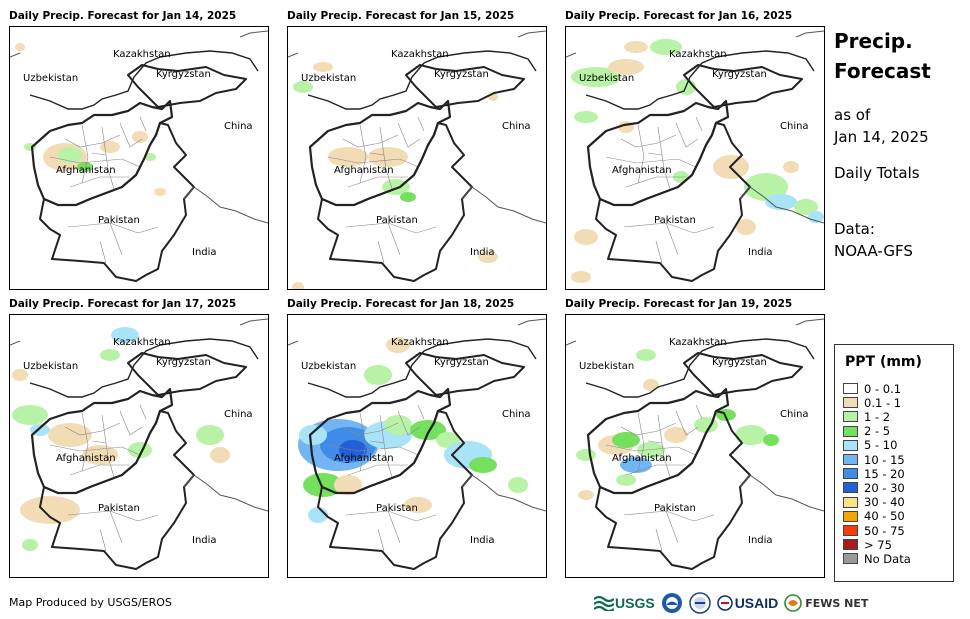 This screenshot has width=970, height=619. I want to click on panel-title: Daily Precip. Forecast for Jan 14, 2025, so click(123, 16).